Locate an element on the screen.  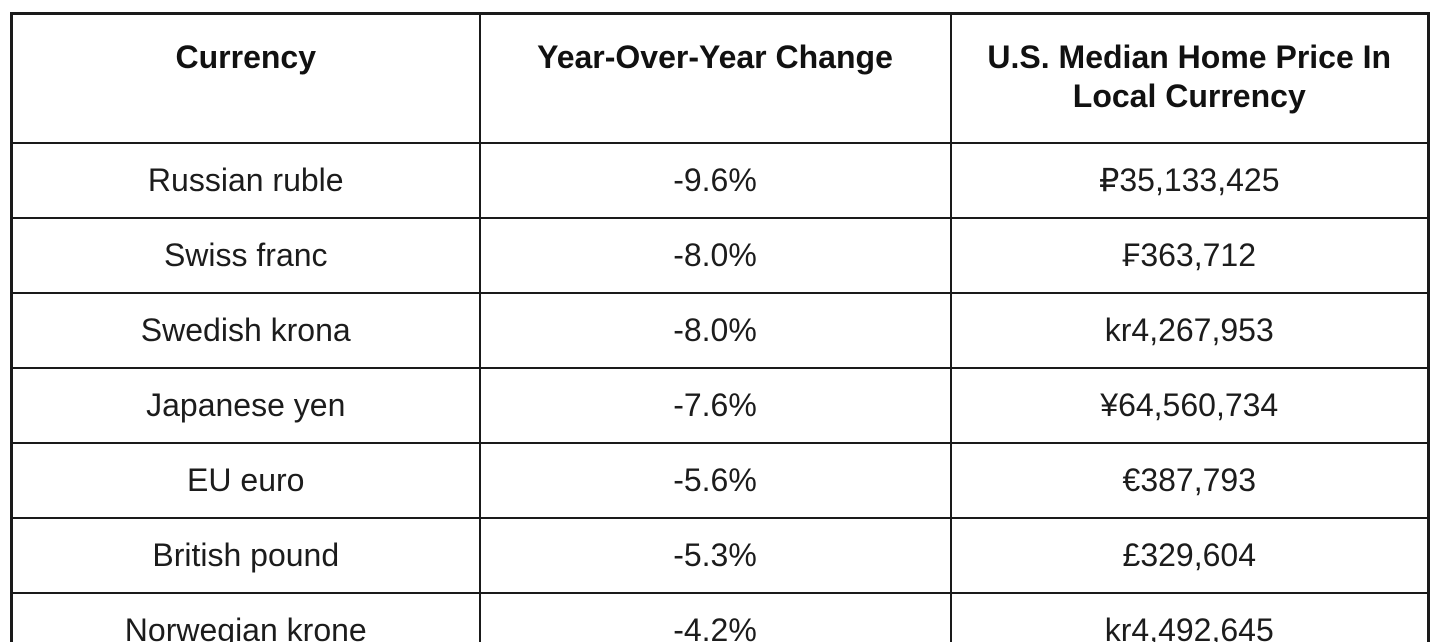
column-header-yoy-change: Year-Over-Year Change is located at coordinates (715, 78).